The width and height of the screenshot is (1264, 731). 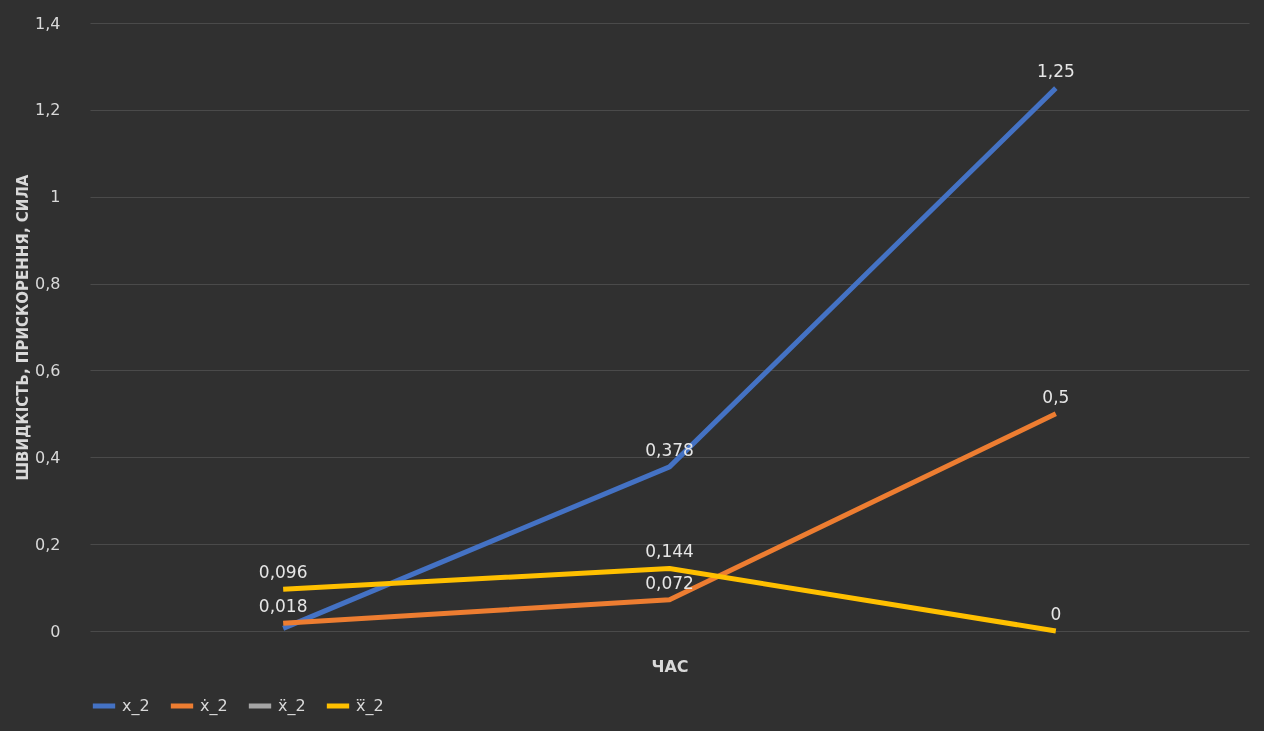 What do you see at coordinates (292, 706) in the screenshot?
I see `legend-label: ẍ_2` at bounding box center [292, 706].